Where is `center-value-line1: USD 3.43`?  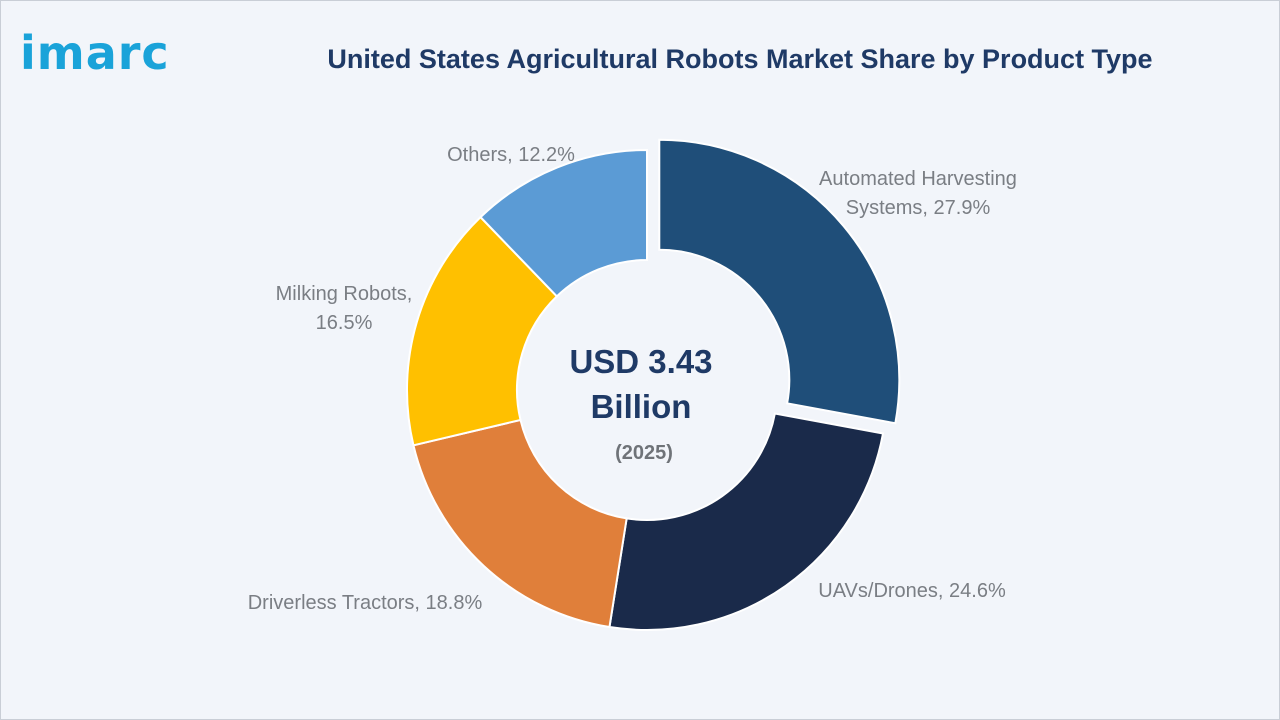 center-value-line1: USD 3.43 is located at coordinates (640, 361).